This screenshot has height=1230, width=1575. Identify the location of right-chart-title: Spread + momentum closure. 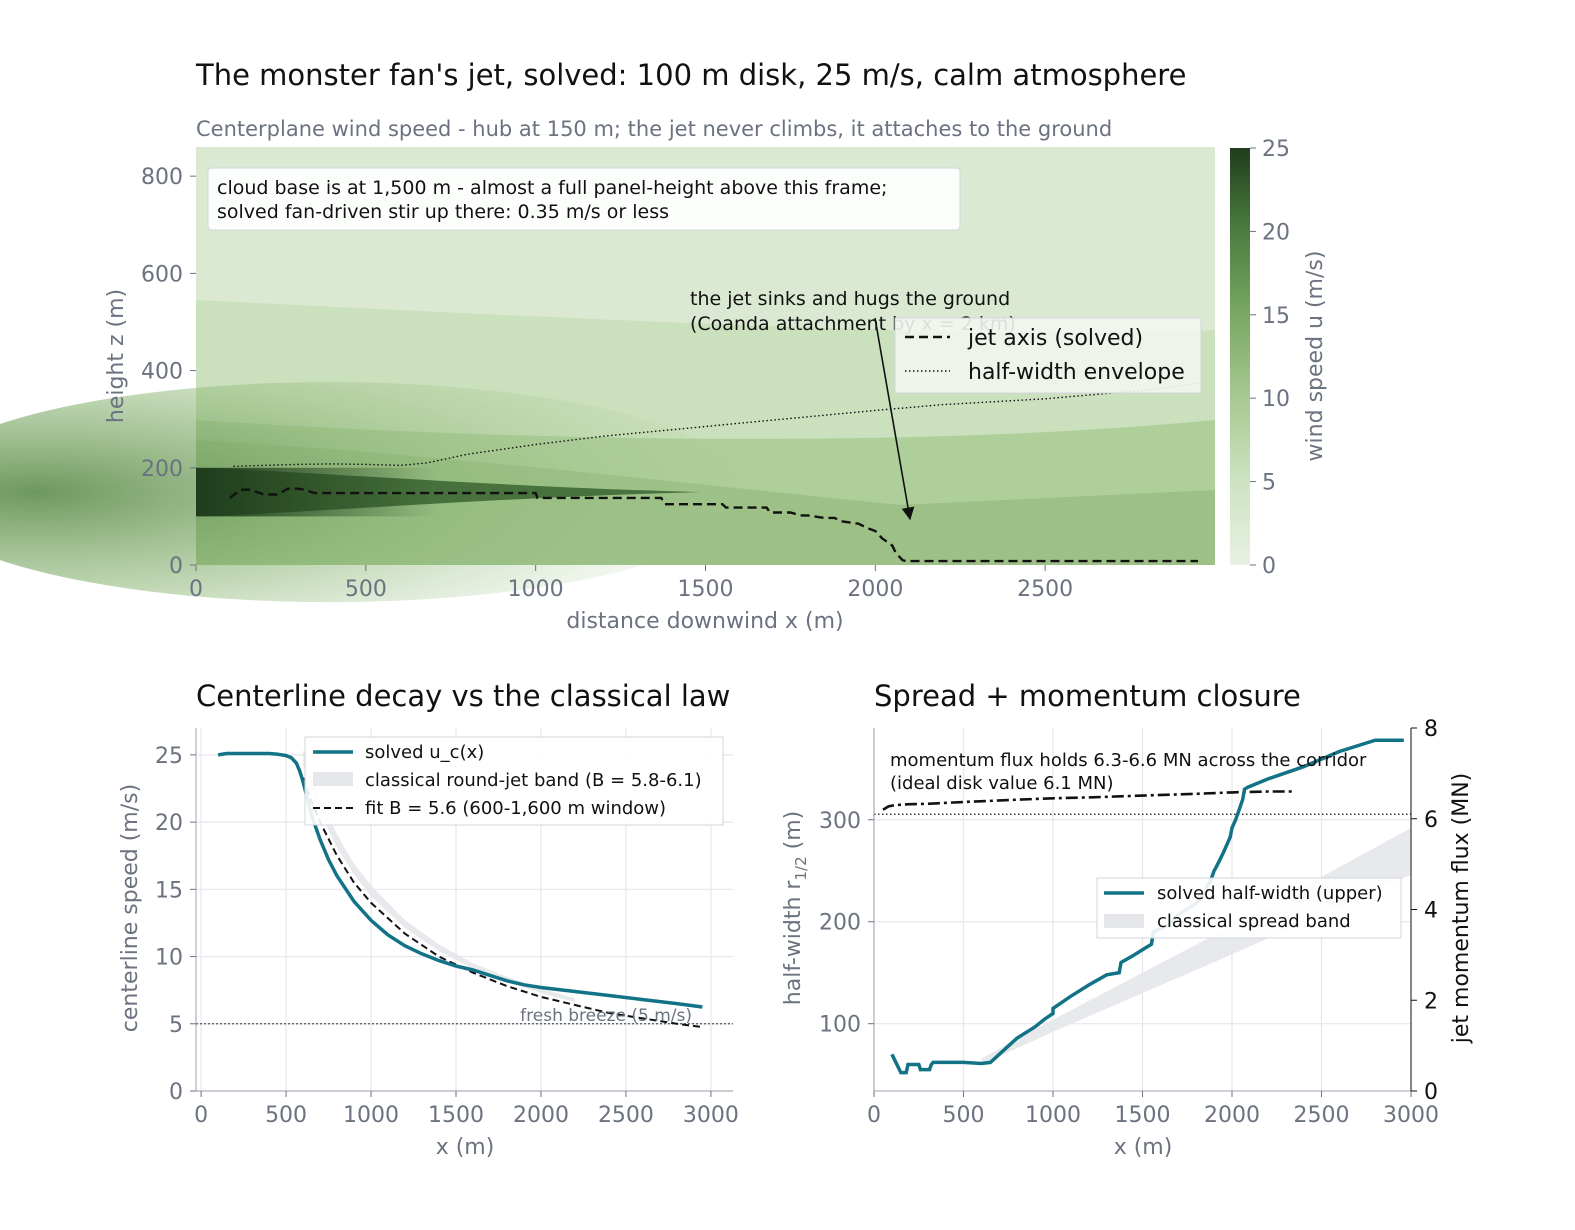
(1087, 696).